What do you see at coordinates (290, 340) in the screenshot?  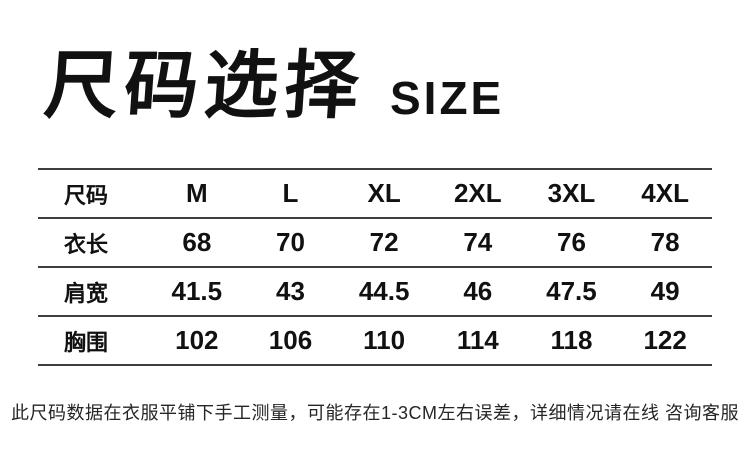 I see `cell-chest: 106` at bounding box center [290, 340].